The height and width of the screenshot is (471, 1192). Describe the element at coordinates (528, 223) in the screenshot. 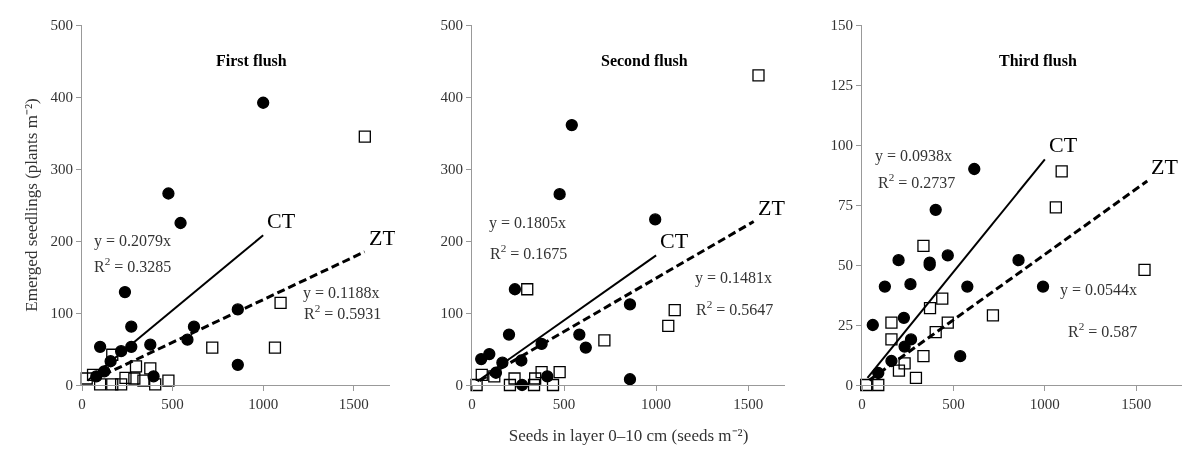

I see `annotation: y = 0.1805x` at that location.